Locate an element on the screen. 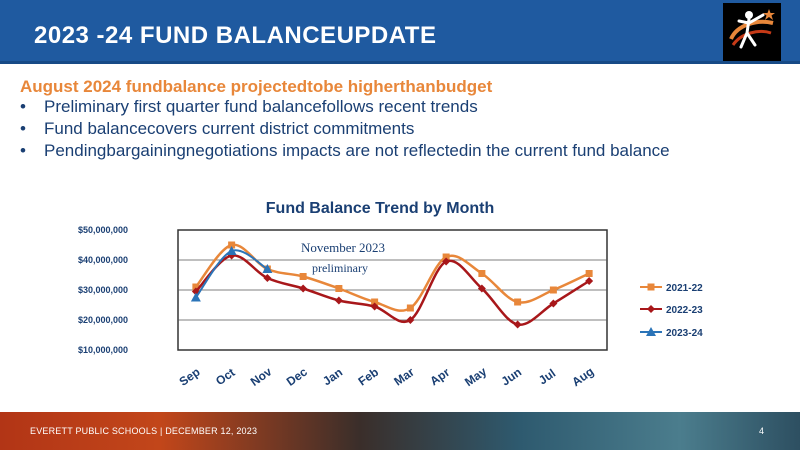  page-number: 4 is located at coordinates (761, 431).